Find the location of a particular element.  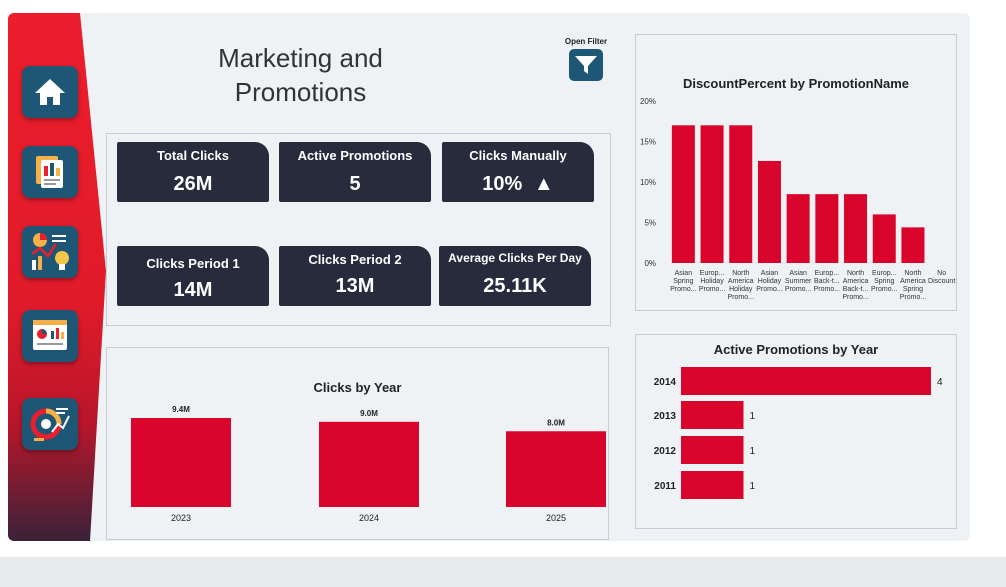

nav-report-button is located at coordinates (50, 172).